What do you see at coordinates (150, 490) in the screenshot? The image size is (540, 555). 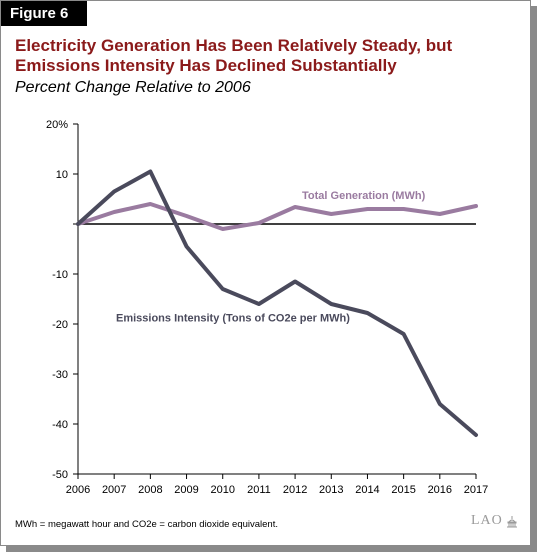 I see `x-tick-label: 2008` at bounding box center [150, 490].